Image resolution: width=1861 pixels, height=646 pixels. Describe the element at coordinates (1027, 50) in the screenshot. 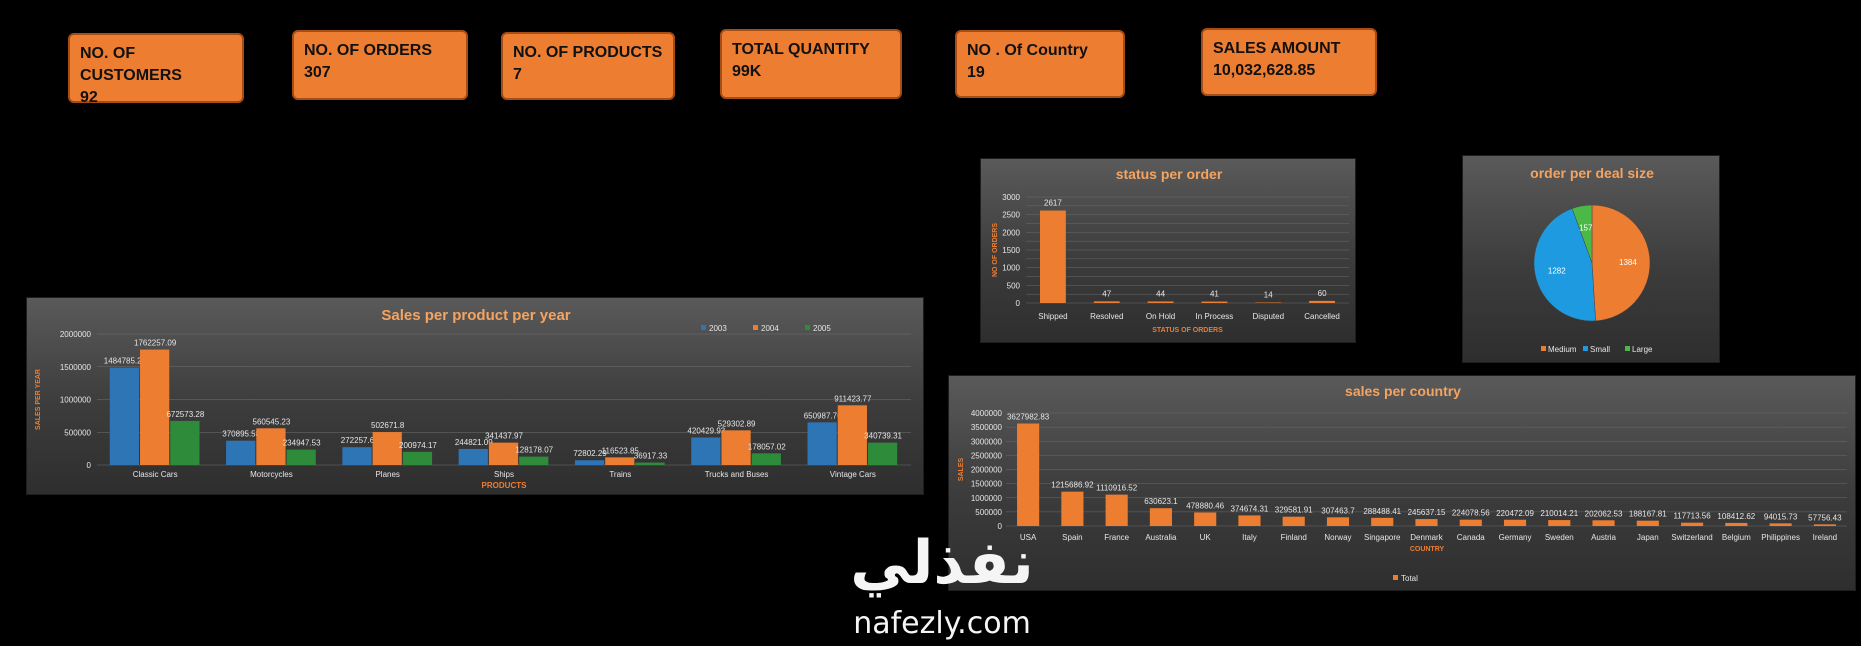

I see `kpi-country-label: NO . Of Country` at that location.